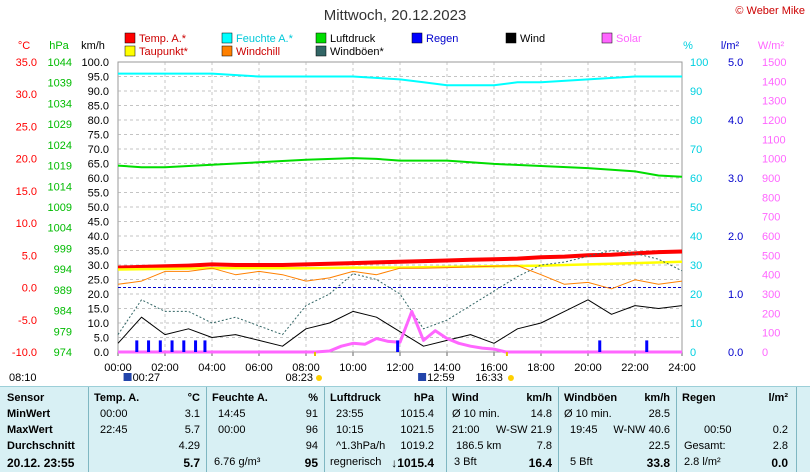  Describe the element at coordinates (400, 277) in the screenshot. I see `series-windchill` at that location.